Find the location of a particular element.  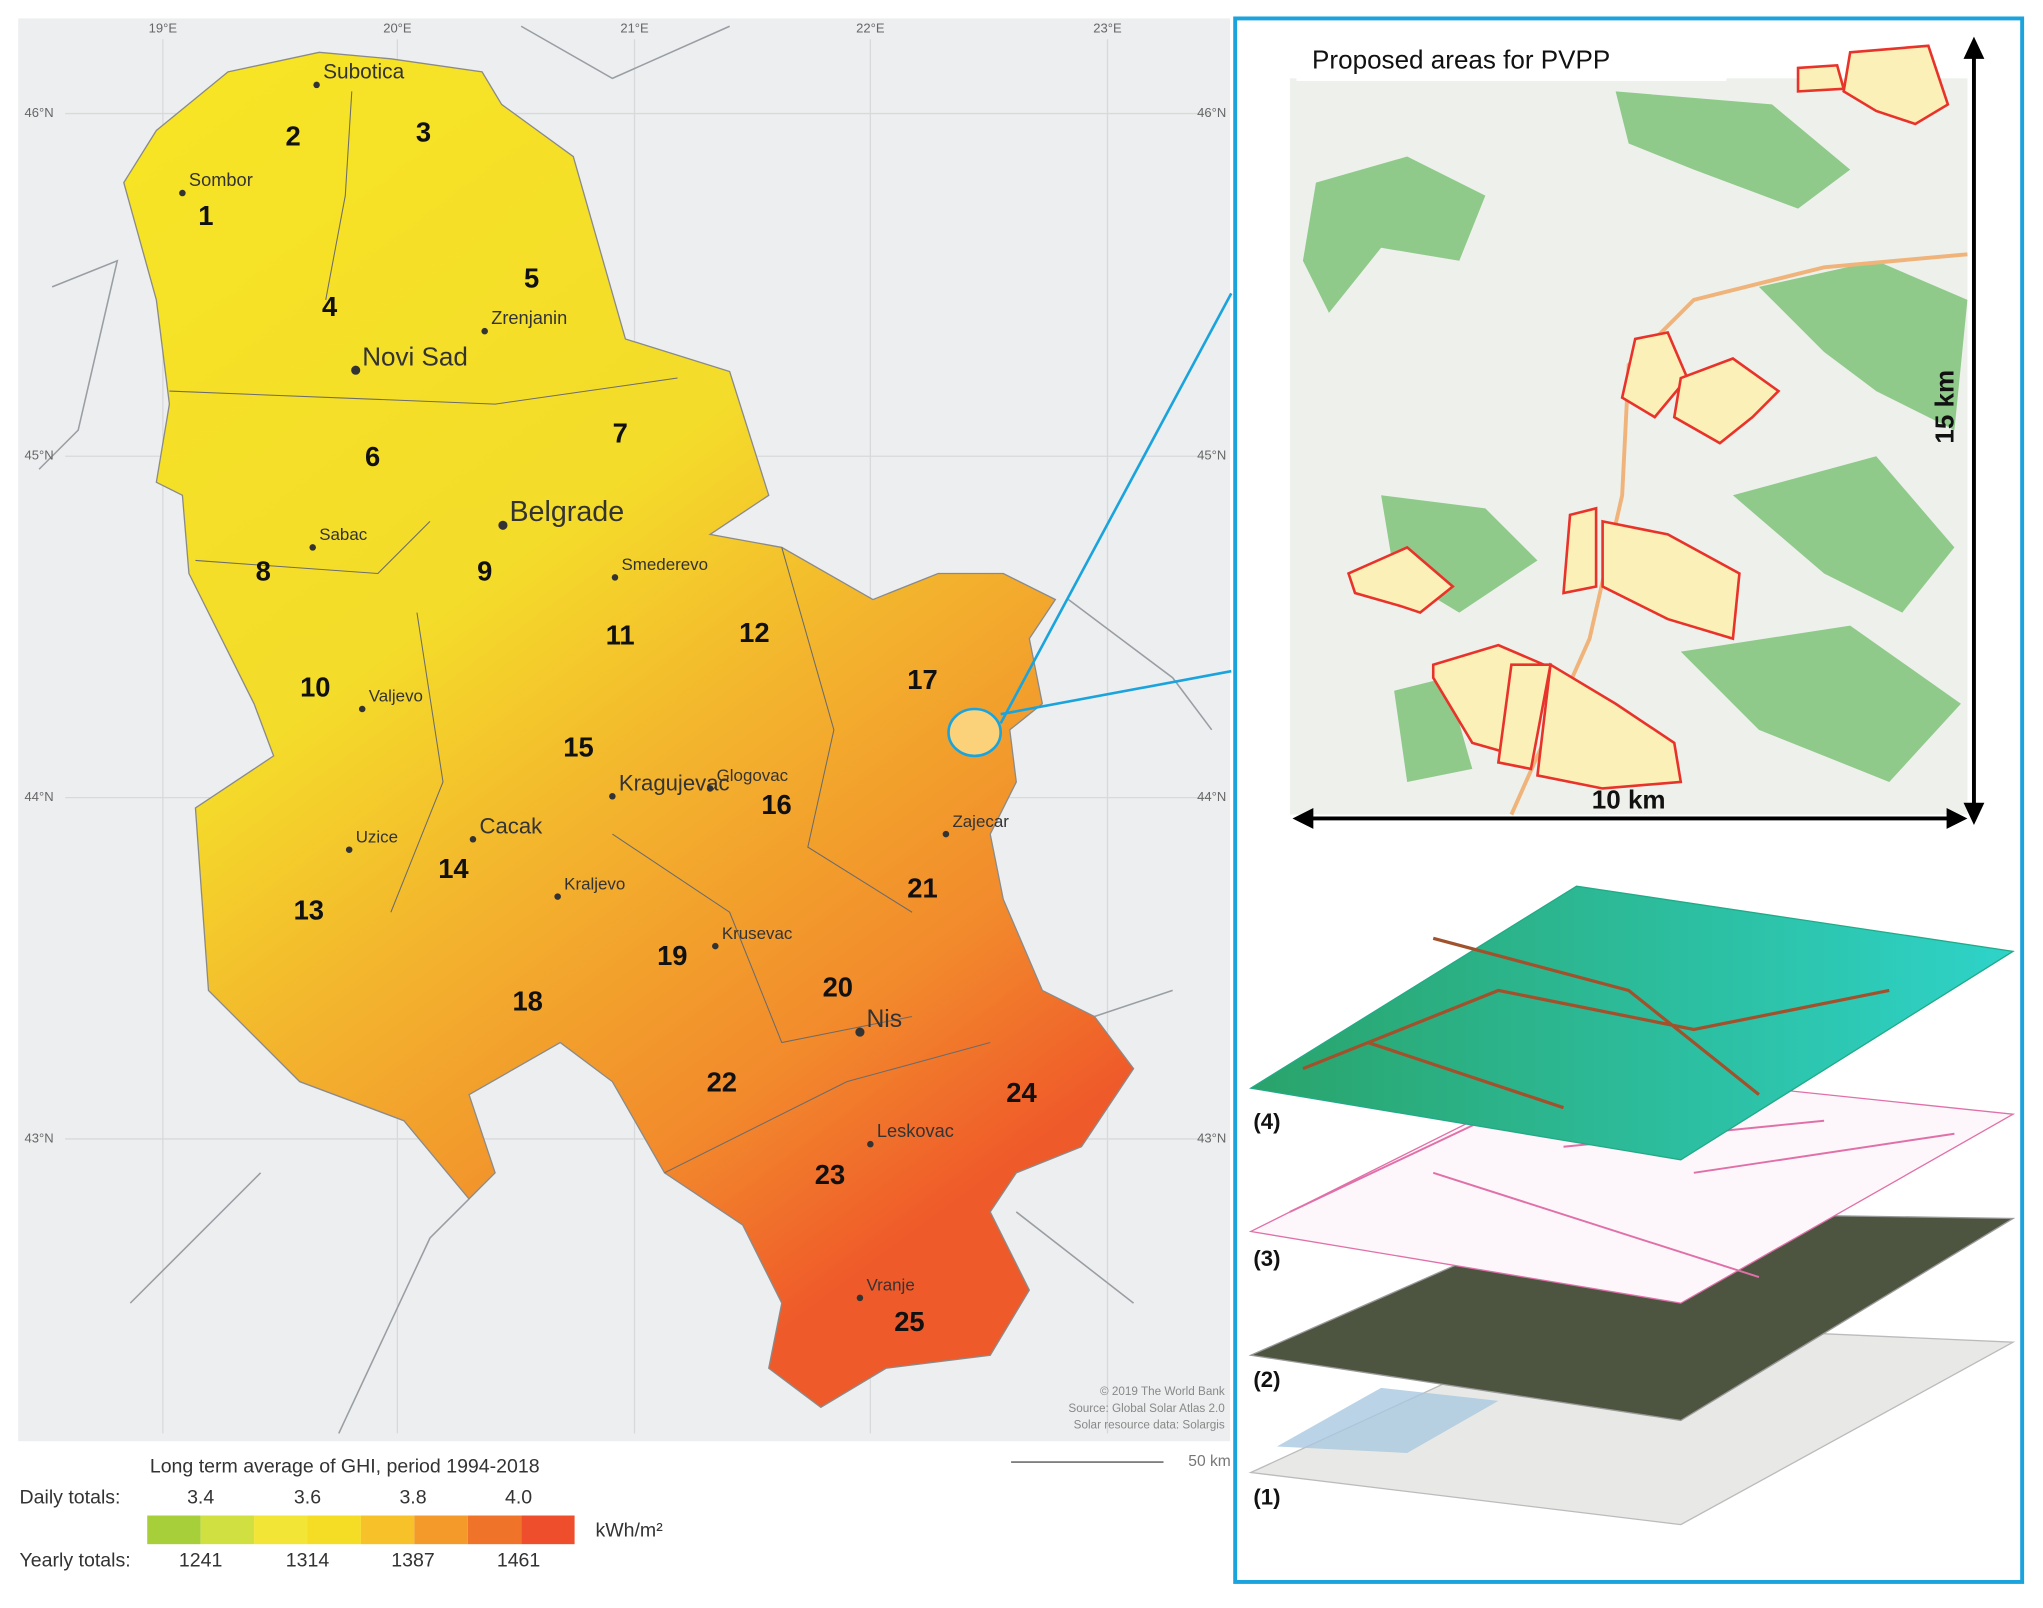

legend-daily-value: 3.6 is located at coordinates (307, 1498).